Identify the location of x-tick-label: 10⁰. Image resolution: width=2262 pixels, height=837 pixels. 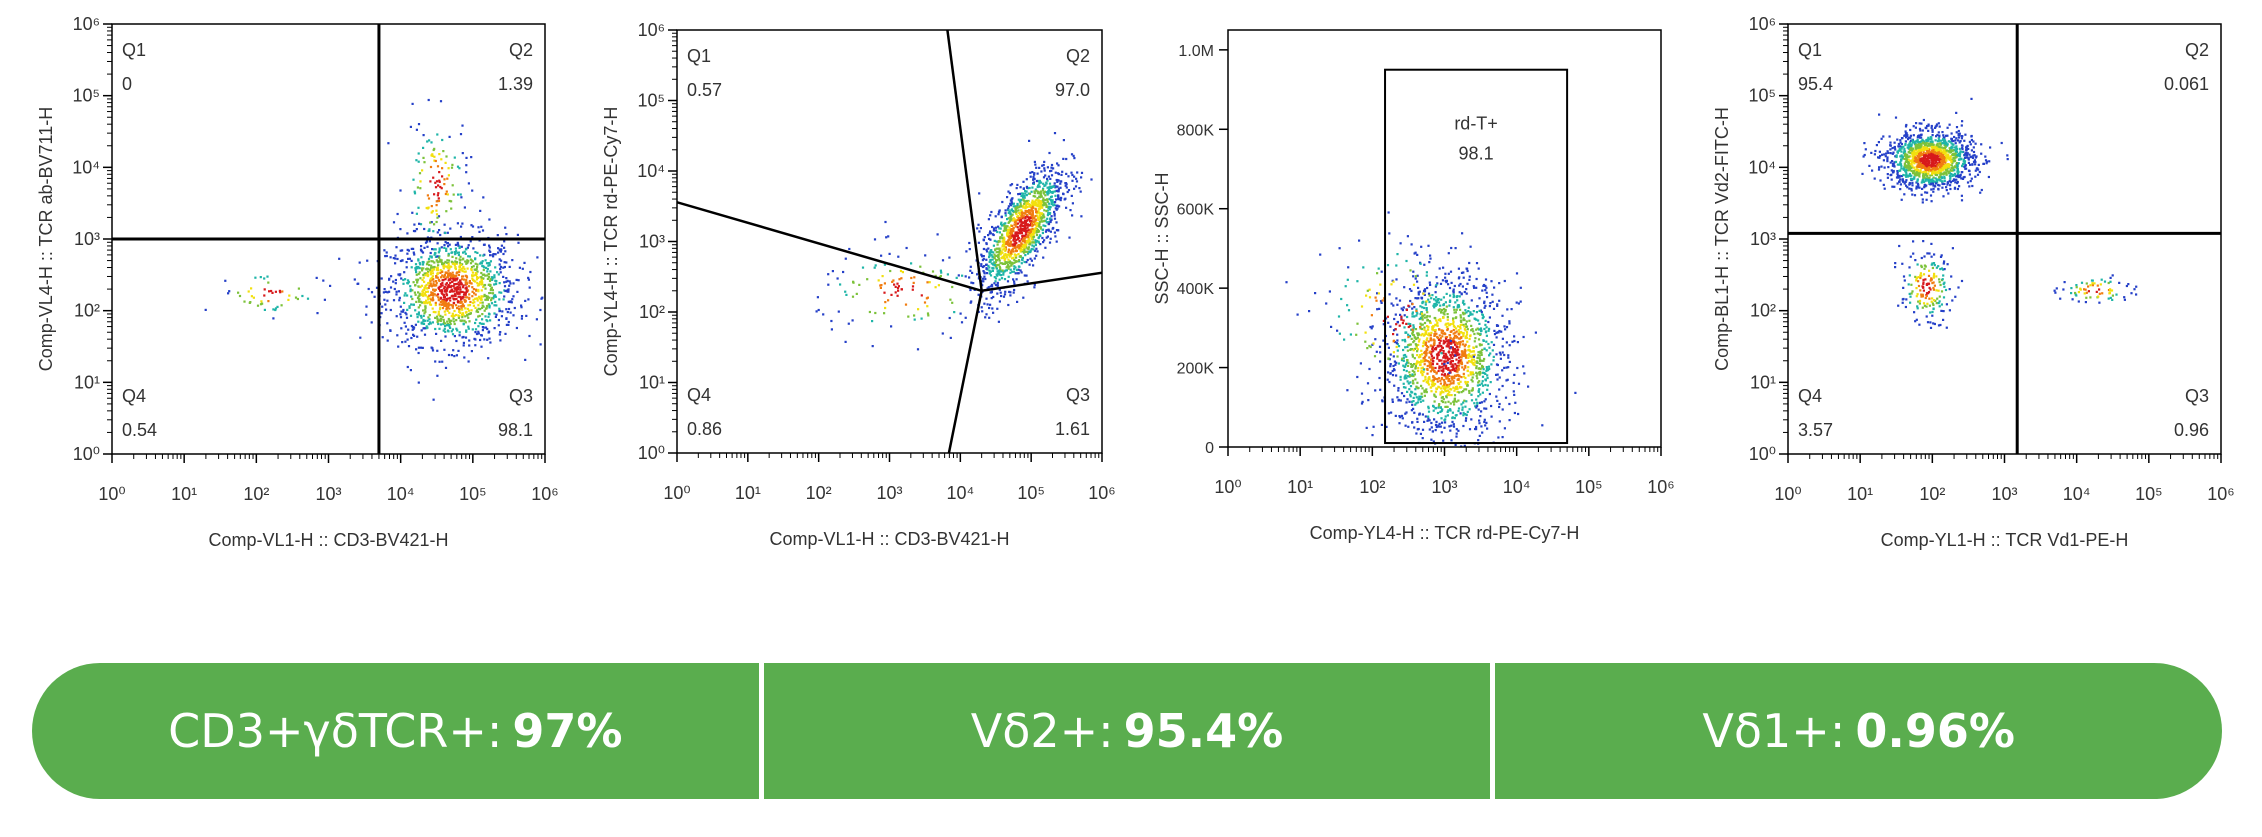
(1227, 487).